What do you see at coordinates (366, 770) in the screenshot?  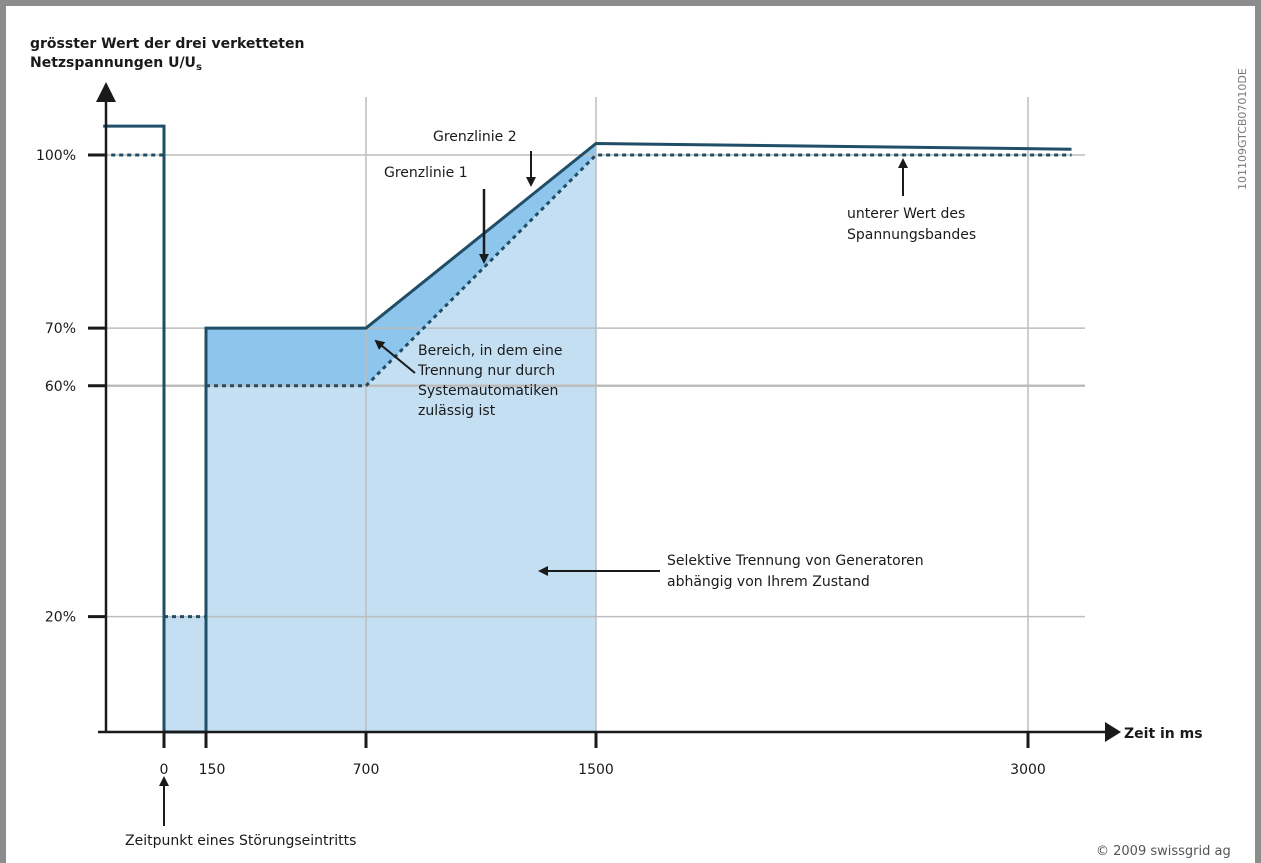 I see `x-tick-label: 700` at bounding box center [366, 770].